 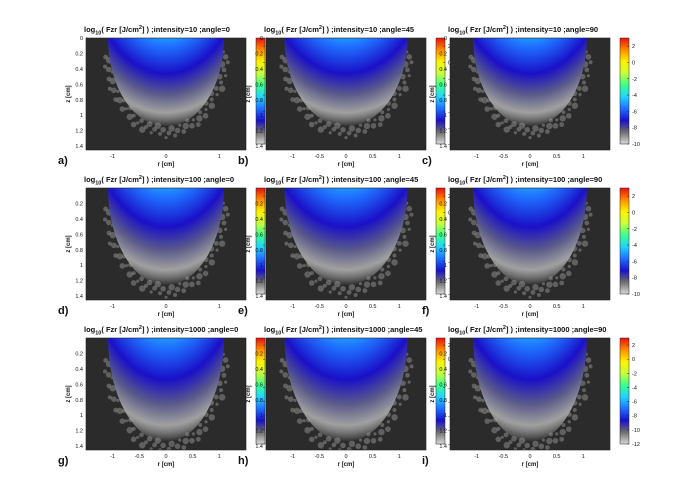 I want to click on y-tick-label: 0.4, so click(x=259, y=370).